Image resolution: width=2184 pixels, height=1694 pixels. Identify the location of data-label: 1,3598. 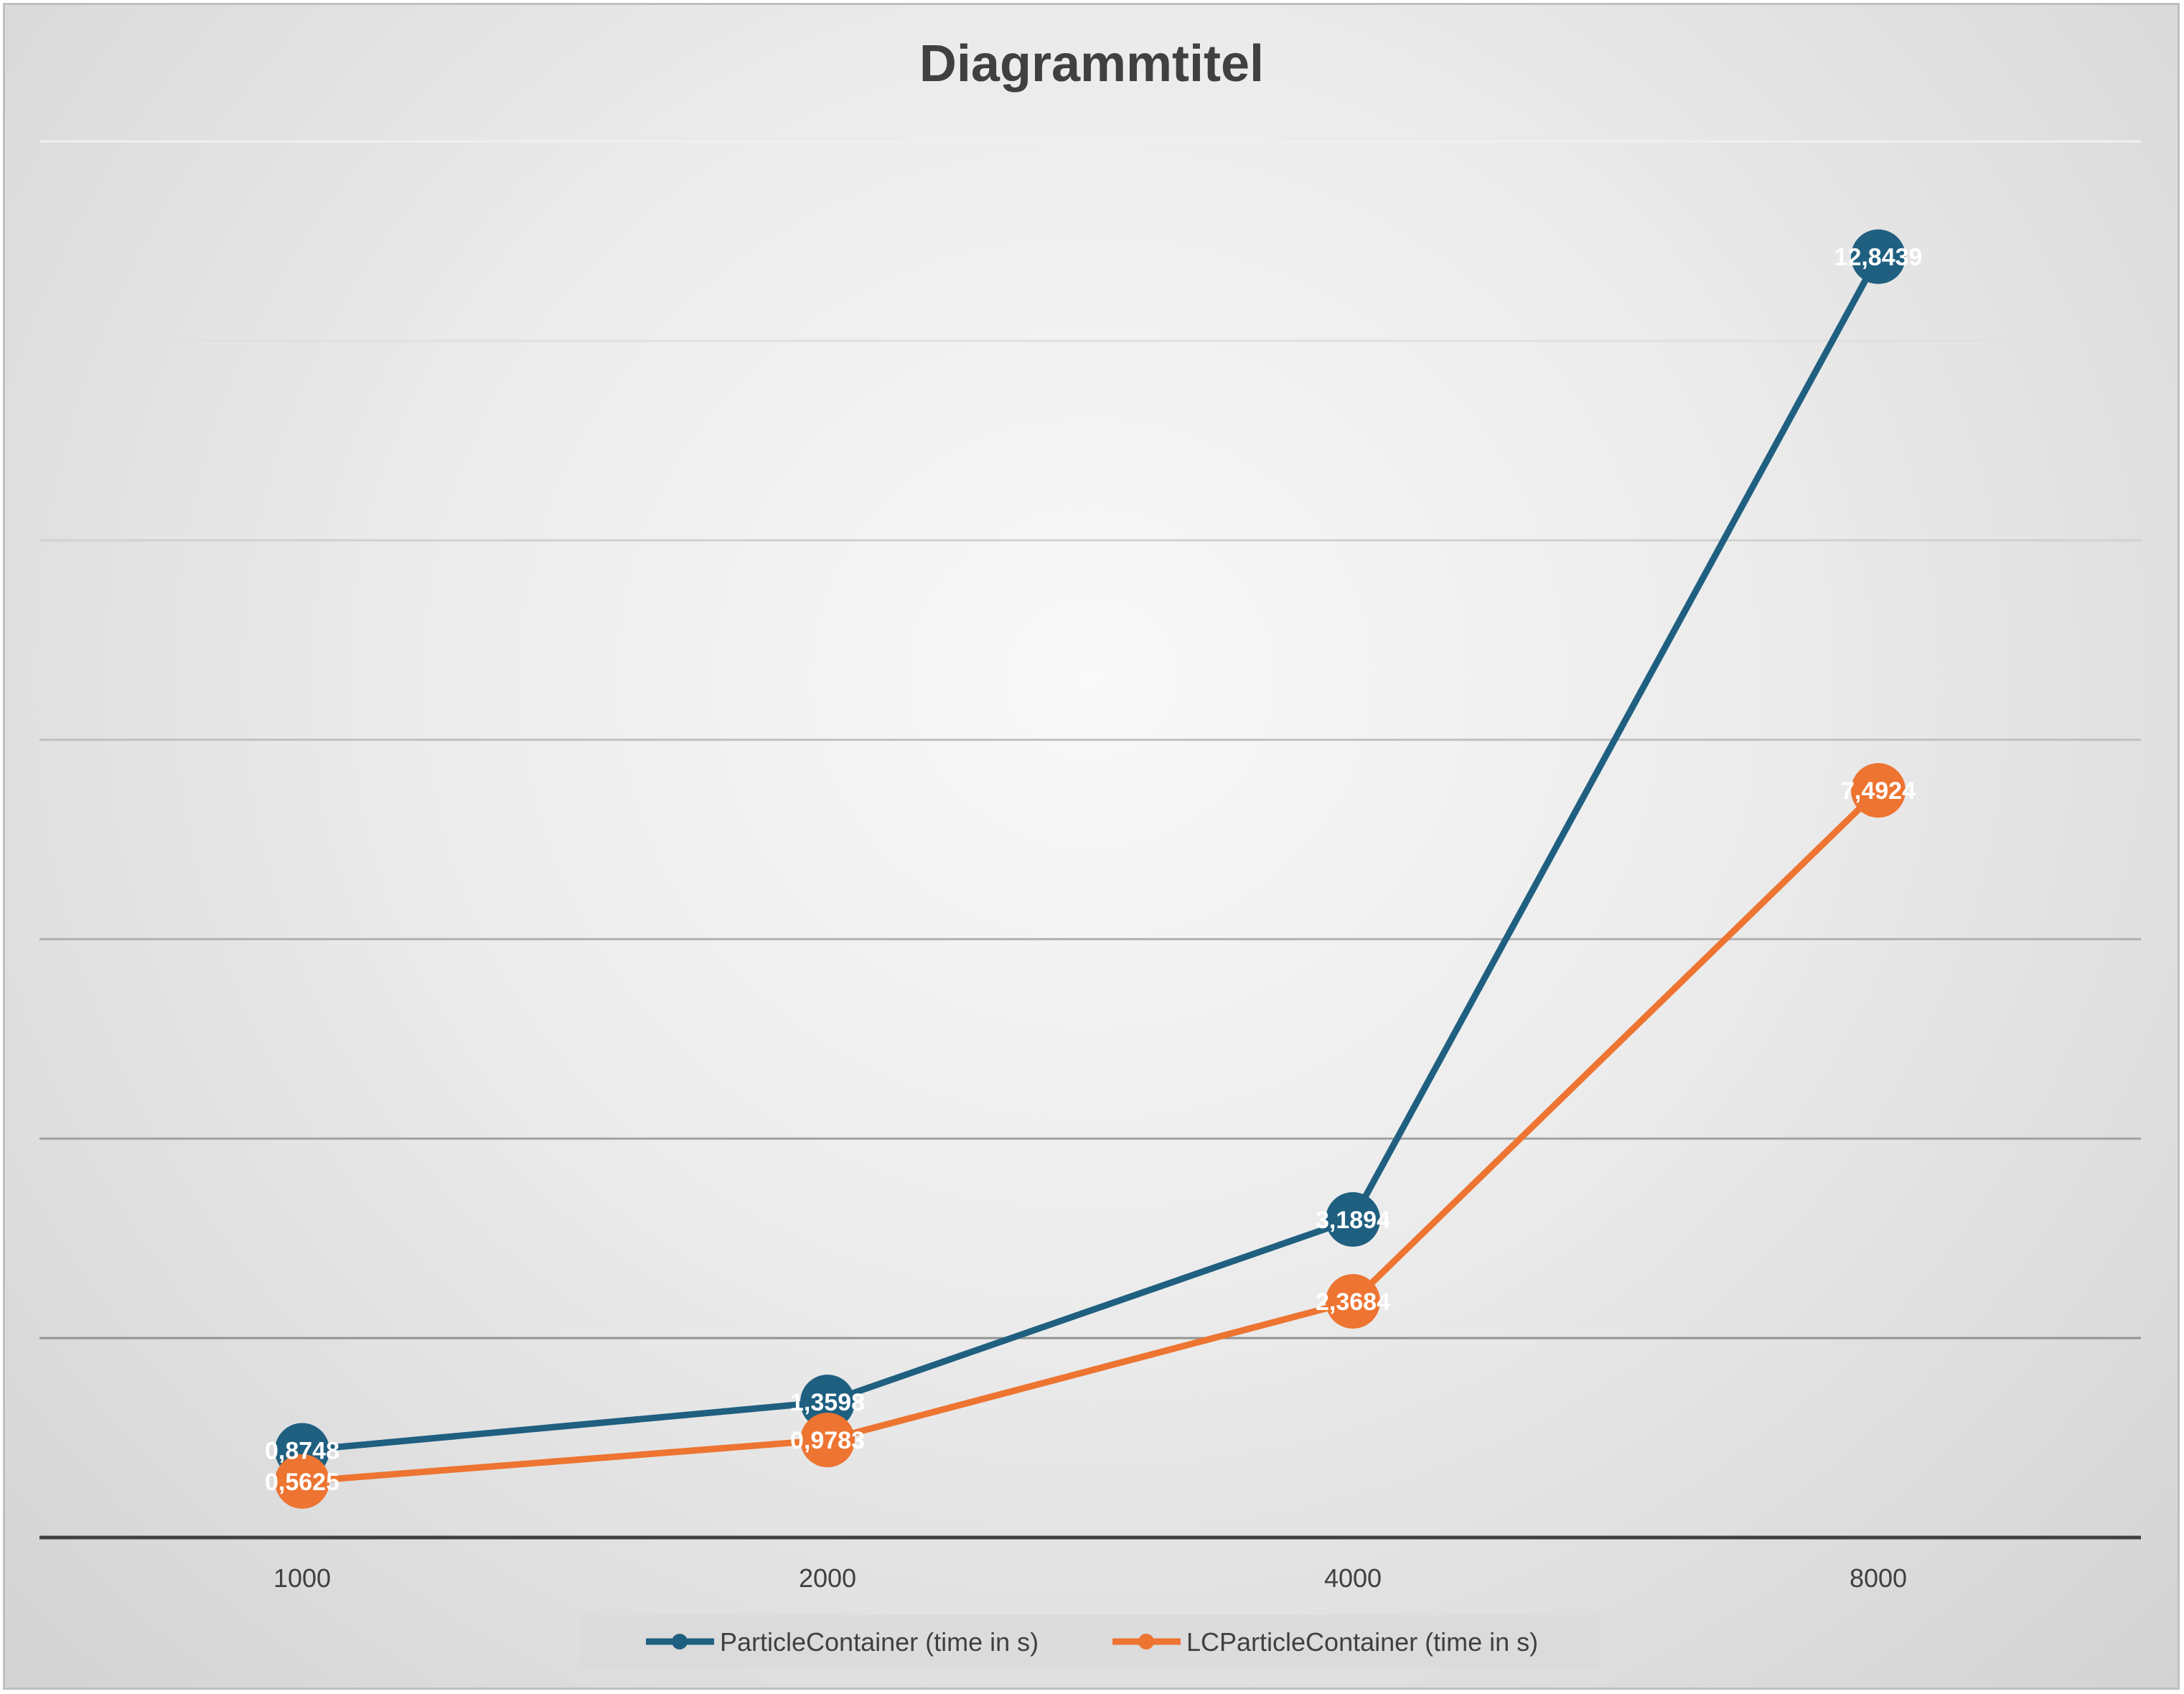
(827, 1402).